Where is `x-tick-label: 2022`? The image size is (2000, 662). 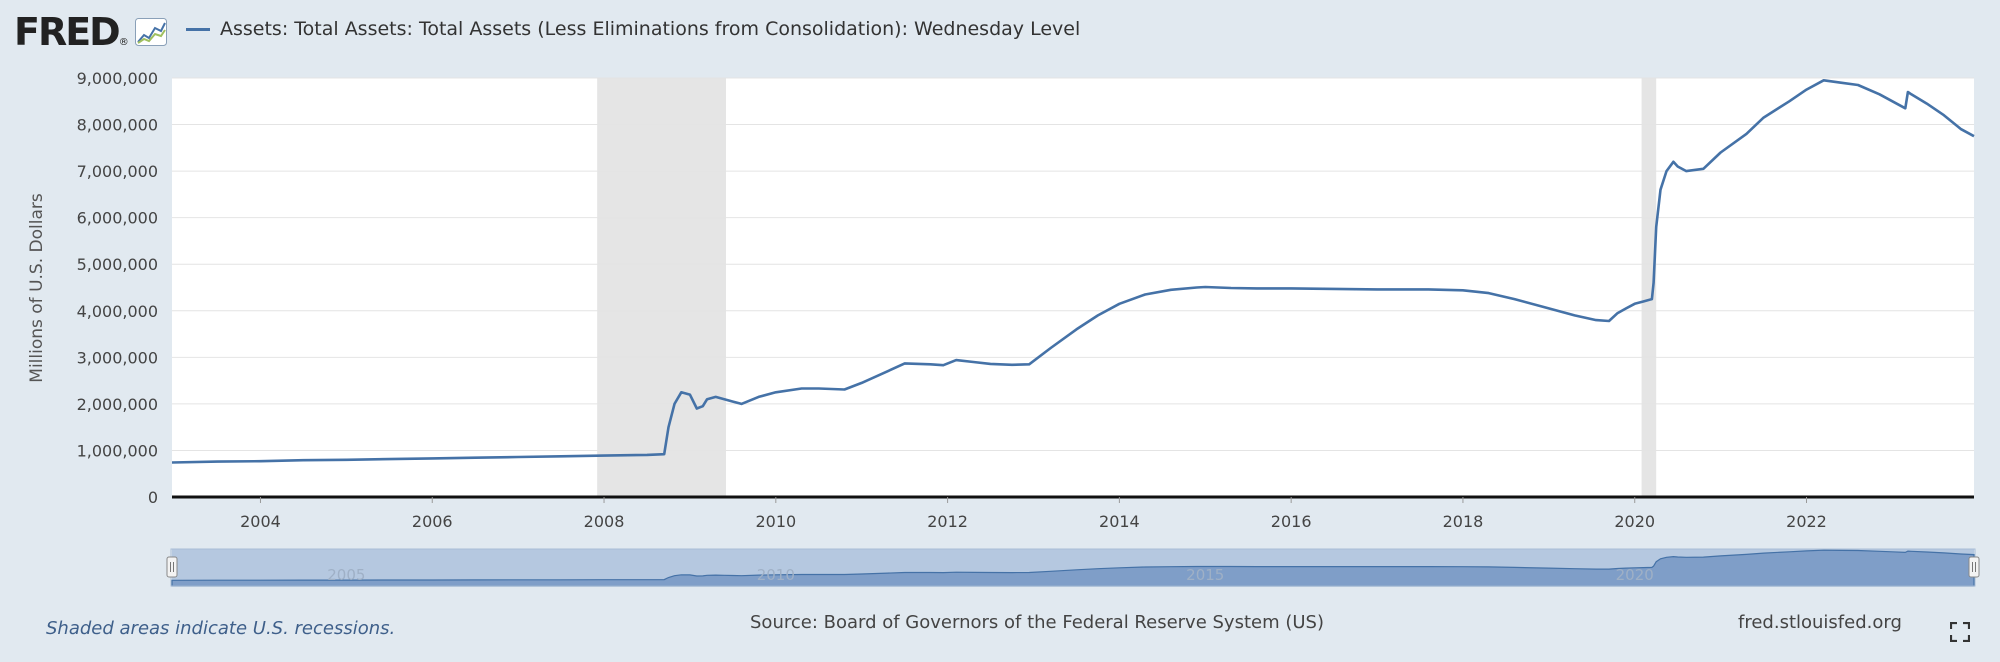 x-tick-label: 2022 is located at coordinates (1806, 521).